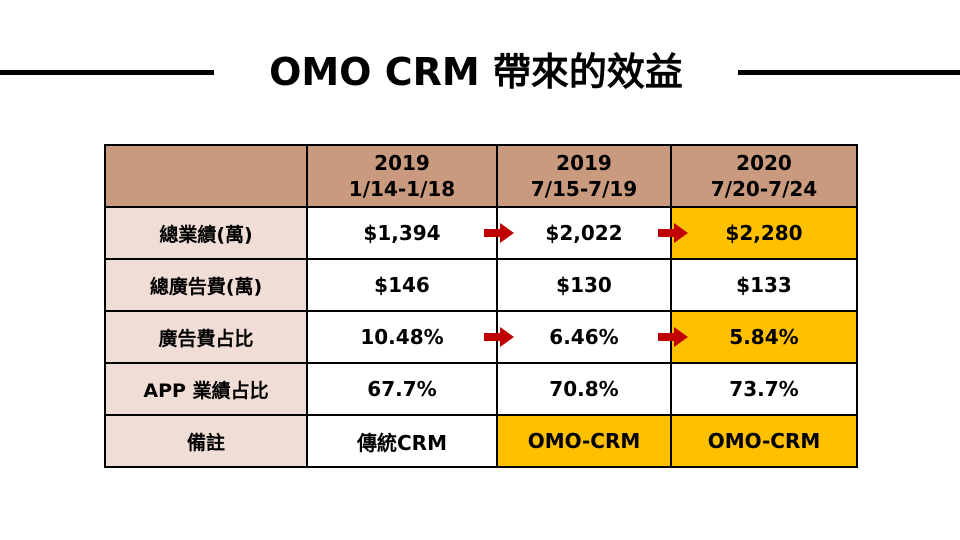 The width and height of the screenshot is (960, 540). I want to click on table-cell: $146, so click(402, 285).